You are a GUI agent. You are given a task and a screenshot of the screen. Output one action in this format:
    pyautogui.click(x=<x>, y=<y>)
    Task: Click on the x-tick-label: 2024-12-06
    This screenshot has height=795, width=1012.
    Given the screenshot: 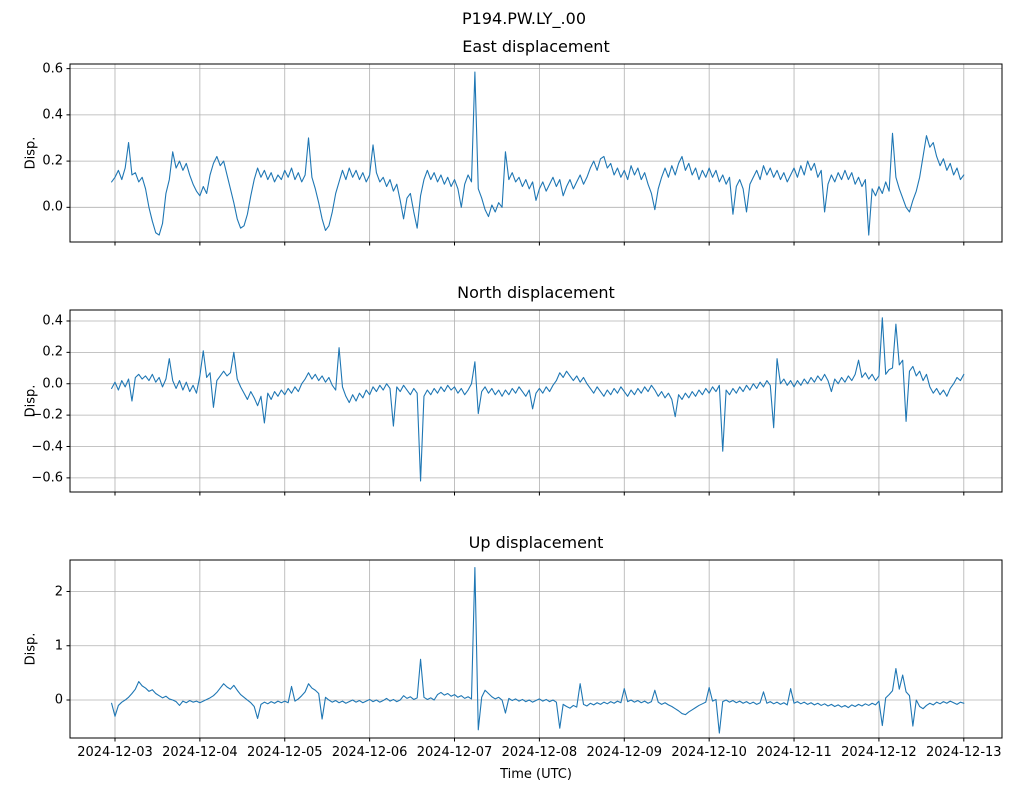 What is the action you would take?
    pyautogui.click(x=369, y=752)
    